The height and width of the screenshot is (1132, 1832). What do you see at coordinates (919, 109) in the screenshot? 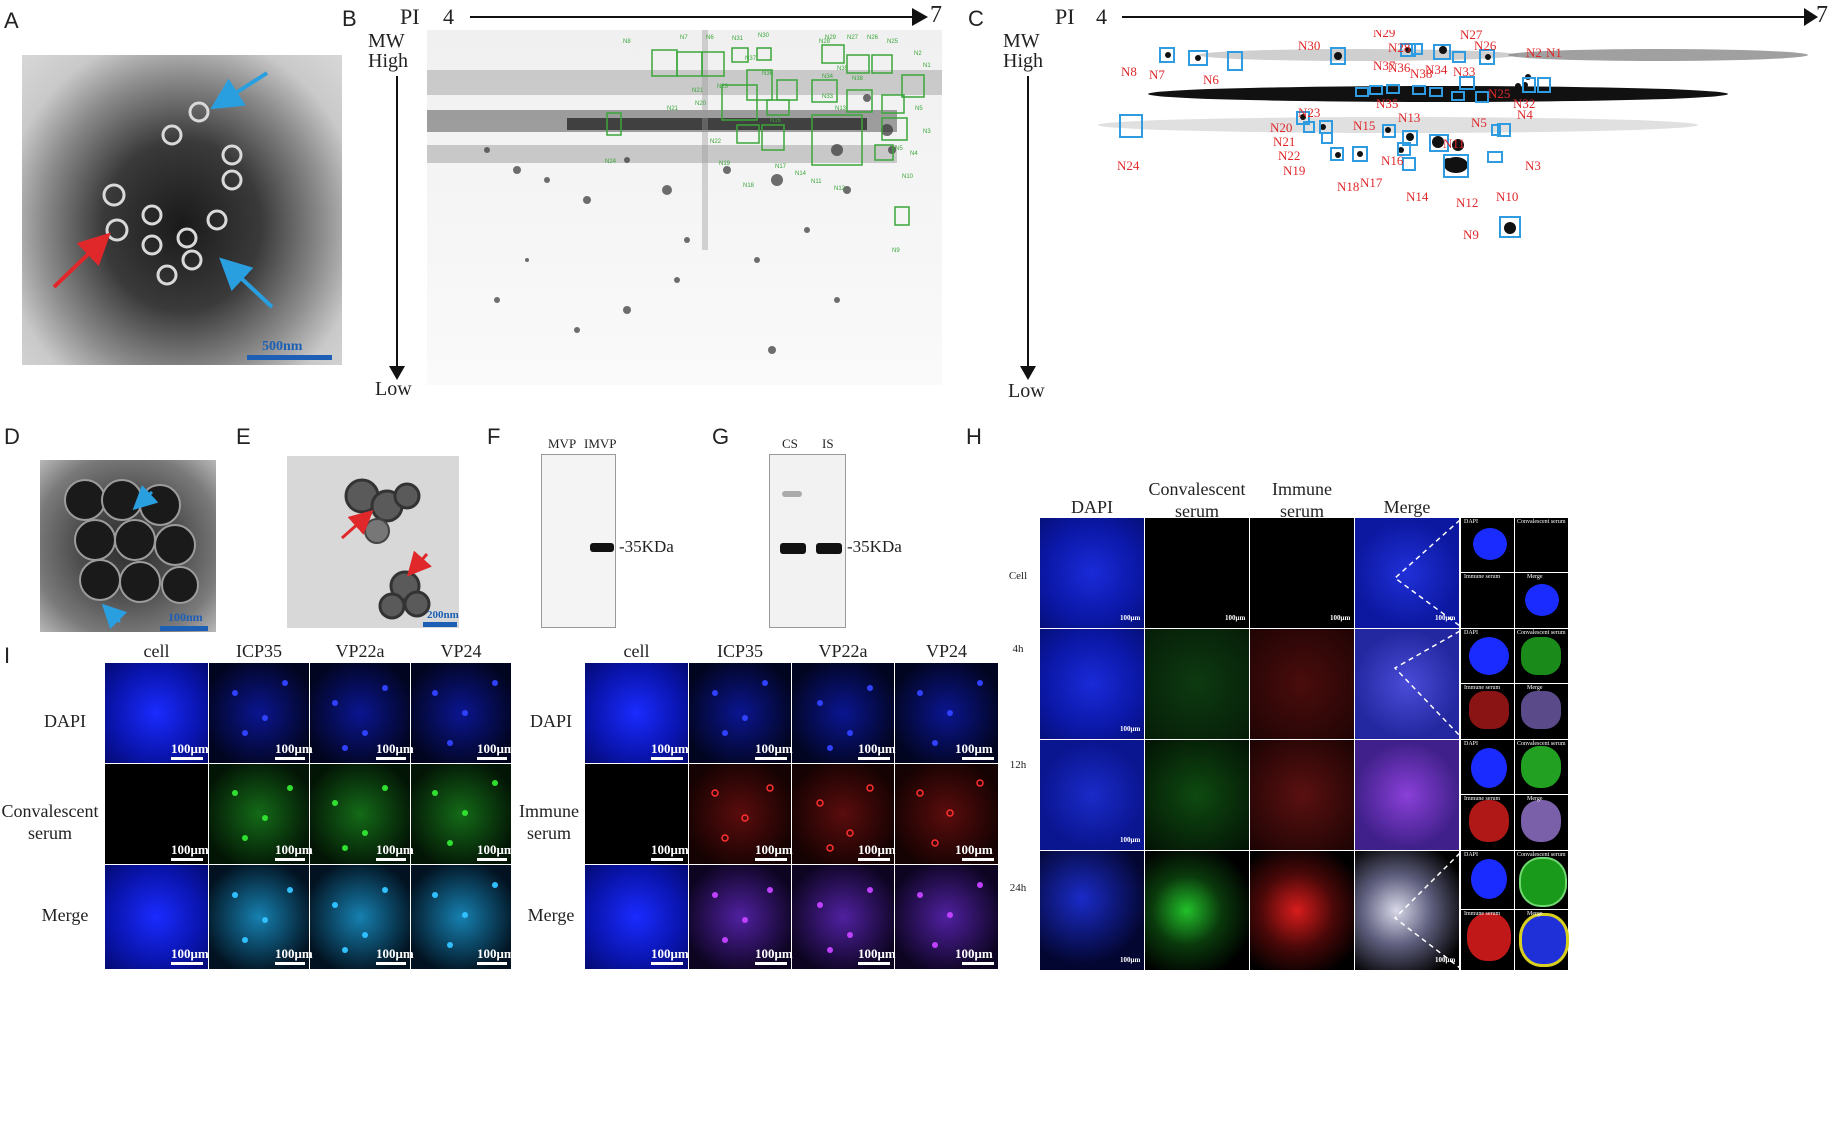
I see `b-spot-n5: N5` at bounding box center [919, 109].